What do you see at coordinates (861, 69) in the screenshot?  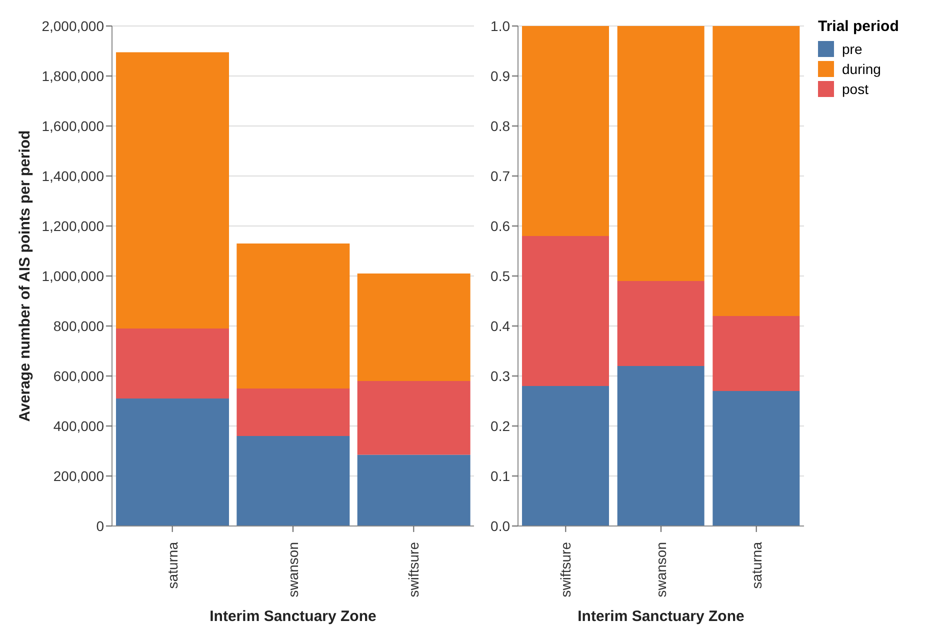 I see `legend-label: during` at bounding box center [861, 69].